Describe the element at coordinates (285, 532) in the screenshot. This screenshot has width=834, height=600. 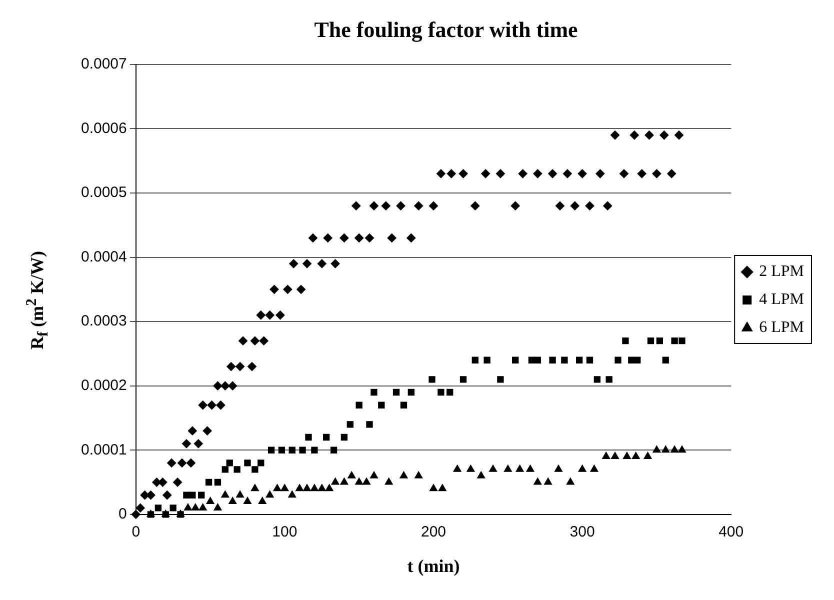
I see `x-tick-label: 100` at that location.